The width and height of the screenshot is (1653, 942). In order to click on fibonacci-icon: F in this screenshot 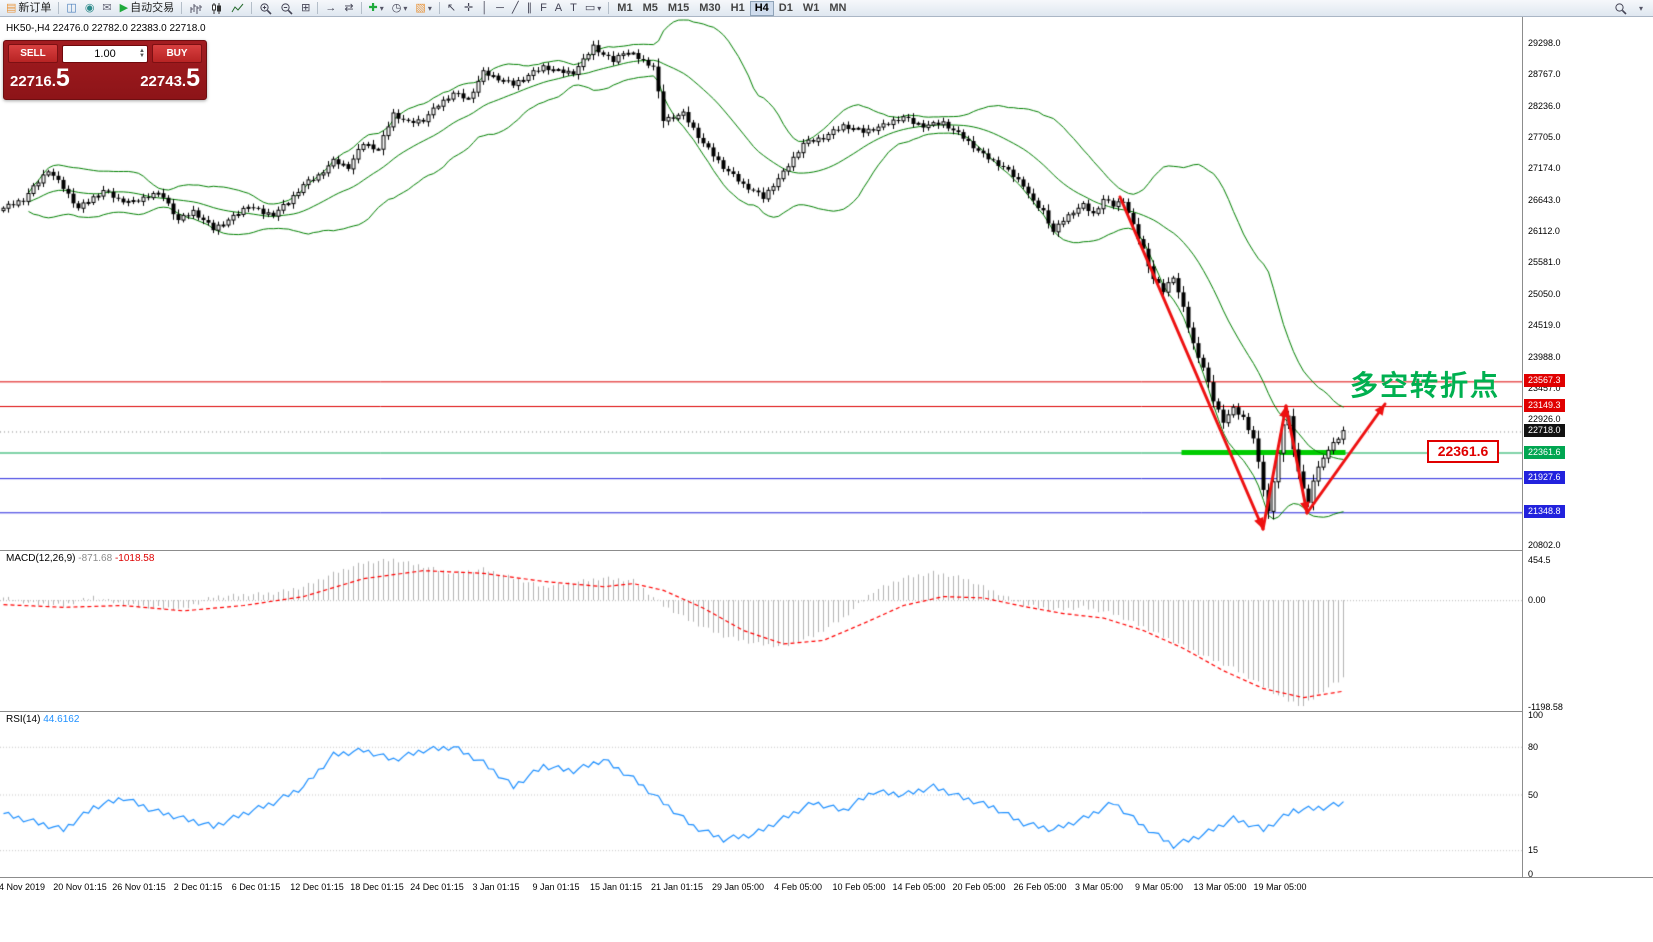, I will do `click(543, 7)`.